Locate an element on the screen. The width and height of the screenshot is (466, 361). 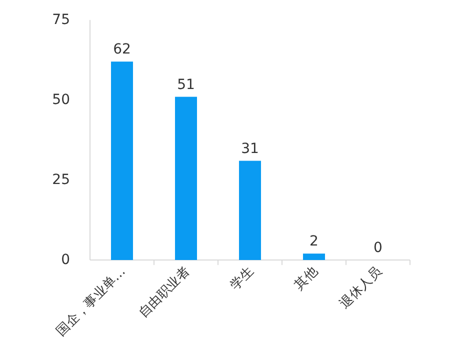
data-label: 62 is located at coordinates (122, 50).